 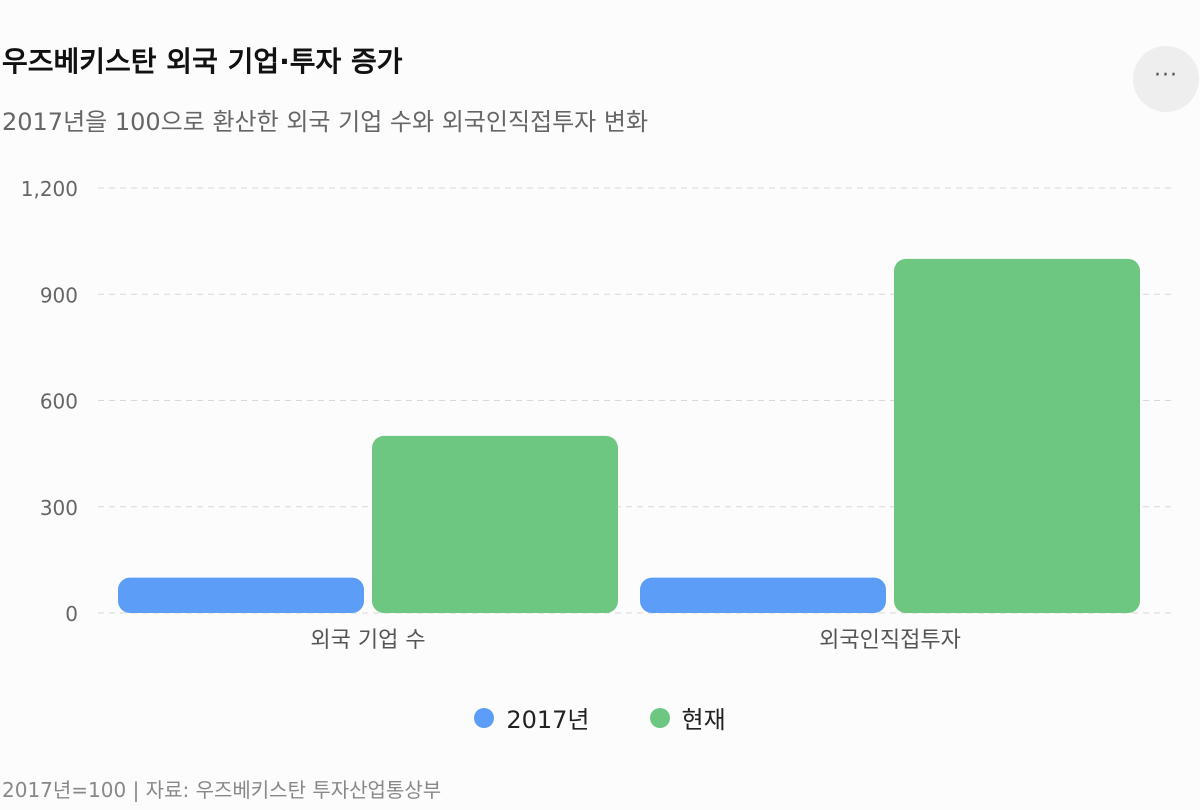 What do you see at coordinates (59, 508) in the screenshot?
I see `y-tick-label: 300` at bounding box center [59, 508].